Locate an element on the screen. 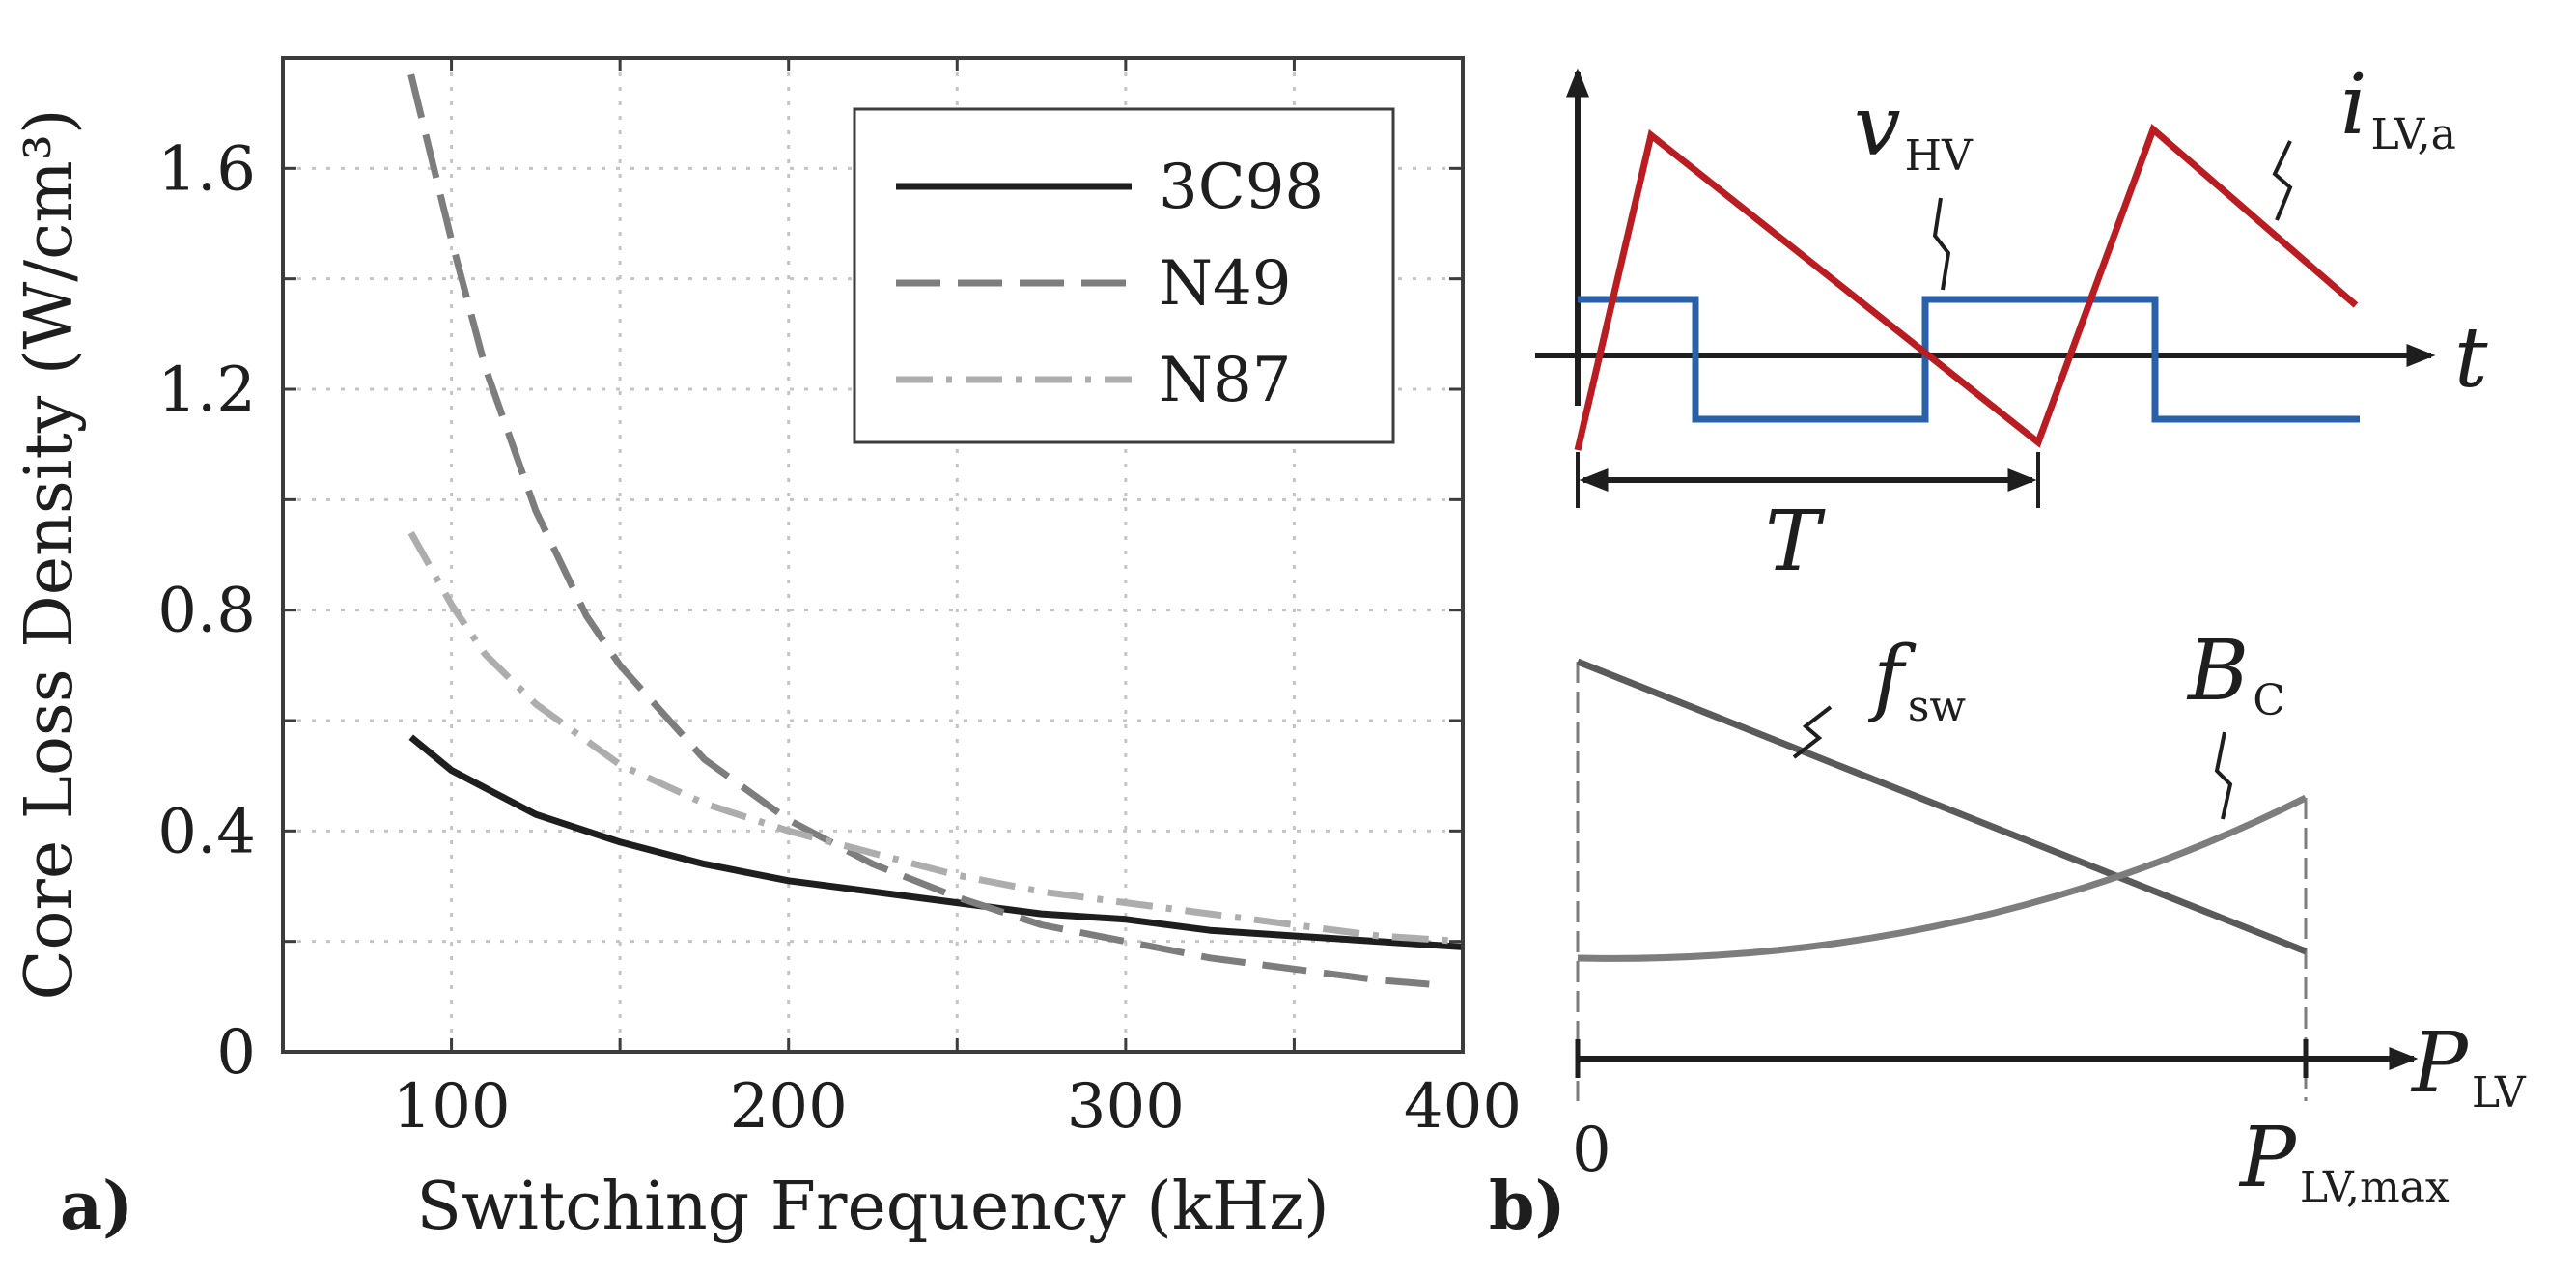 The height and width of the screenshot is (1274, 2576). period-label: T is located at coordinates (1796, 542).